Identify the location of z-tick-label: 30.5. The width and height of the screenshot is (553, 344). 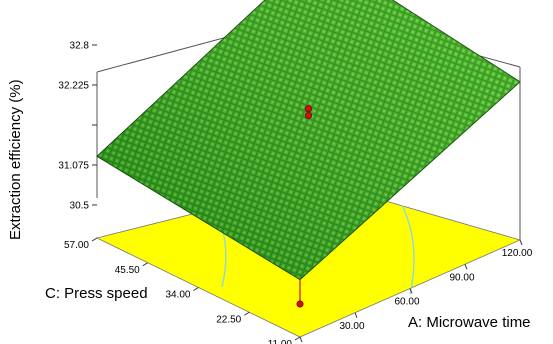
(80, 206).